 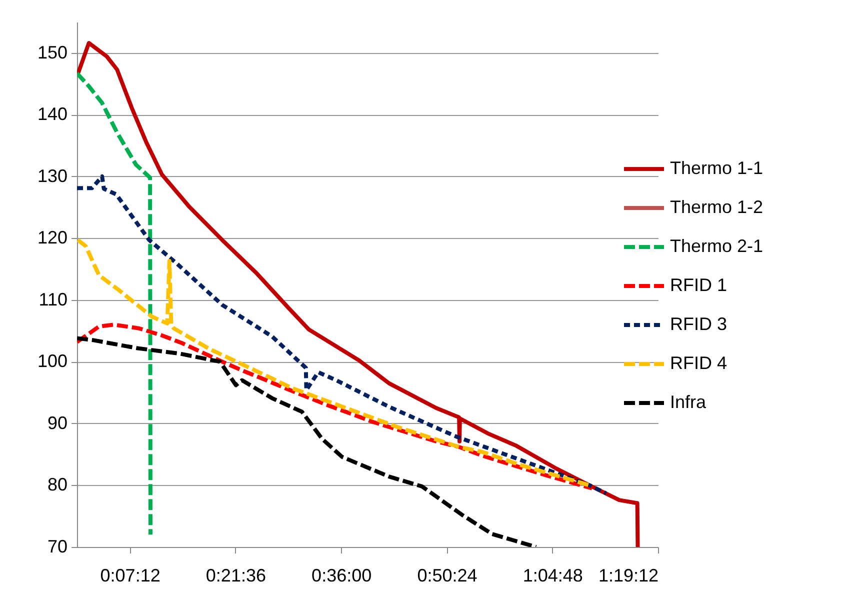 What do you see at coordinates (699, 363) in the screenshot?
I see `legend-label: RFID 4` at bounding box center [699, 363].